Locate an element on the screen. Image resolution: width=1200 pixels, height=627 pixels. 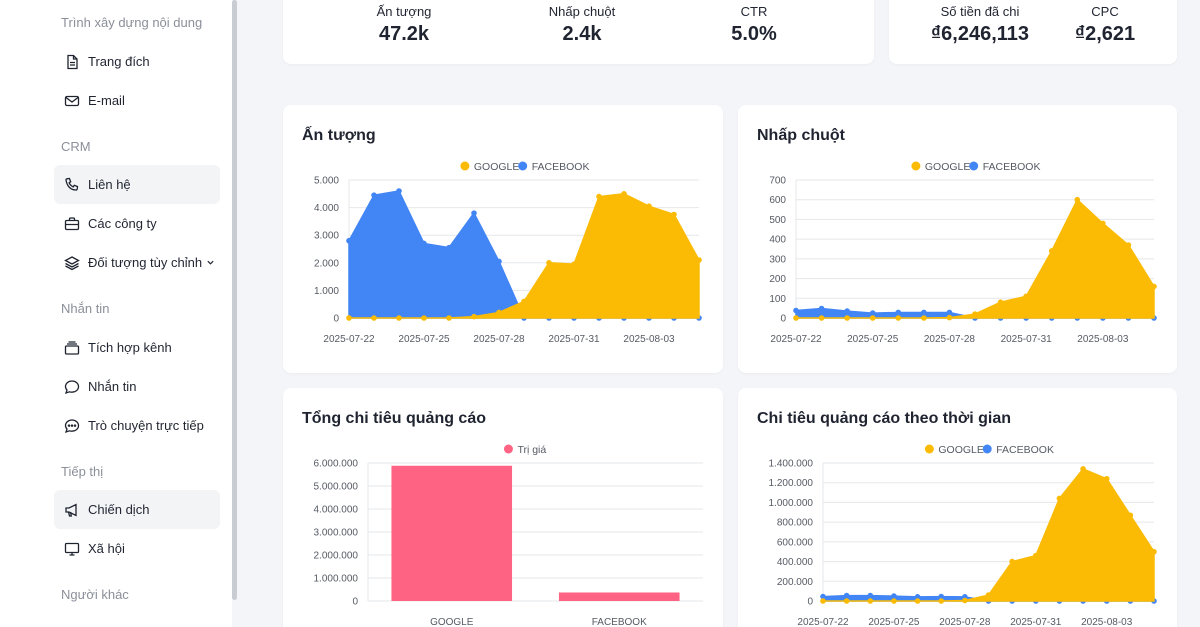
sidebar-item-label: Xã hội is located at coordinates (106, 548).